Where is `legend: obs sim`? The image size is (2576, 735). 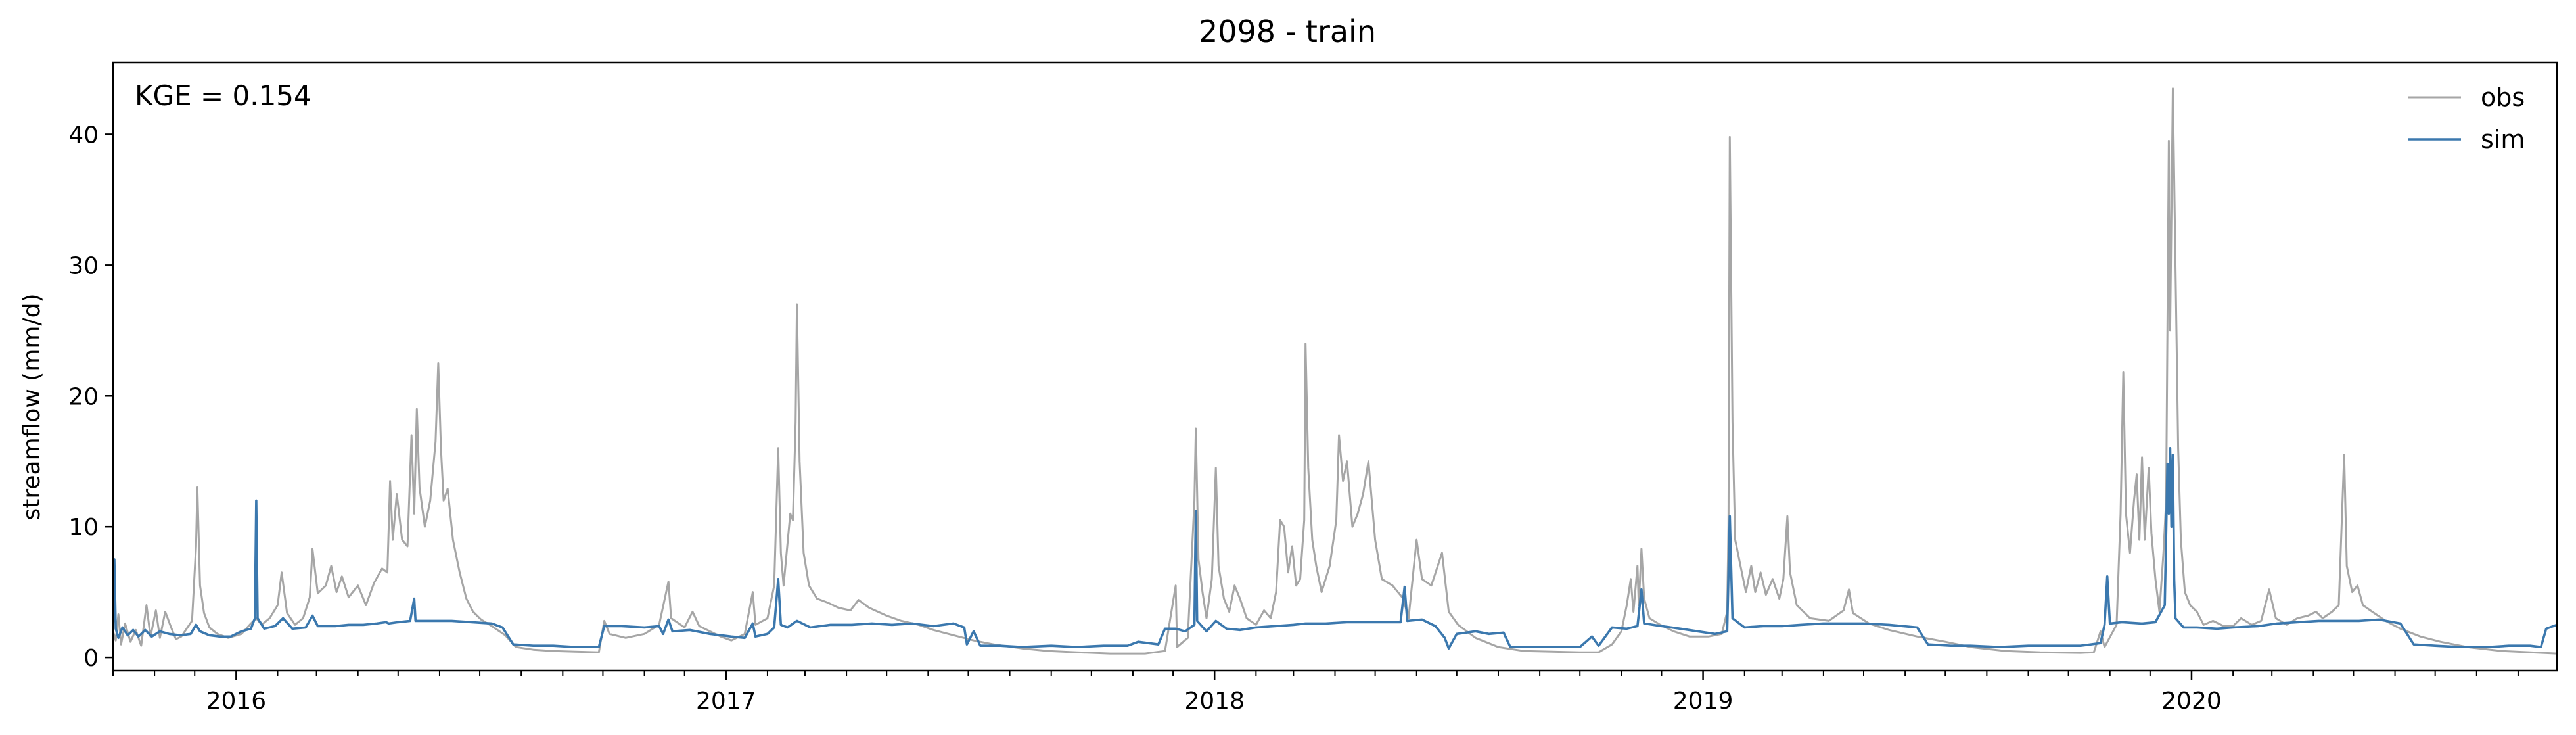
legend: obs sim is located at coordinates (2466, 118).